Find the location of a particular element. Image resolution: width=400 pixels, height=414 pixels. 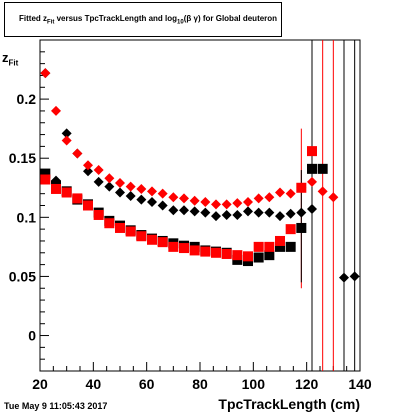

x-tick-label: 40 is located at coordinates (94, 384).